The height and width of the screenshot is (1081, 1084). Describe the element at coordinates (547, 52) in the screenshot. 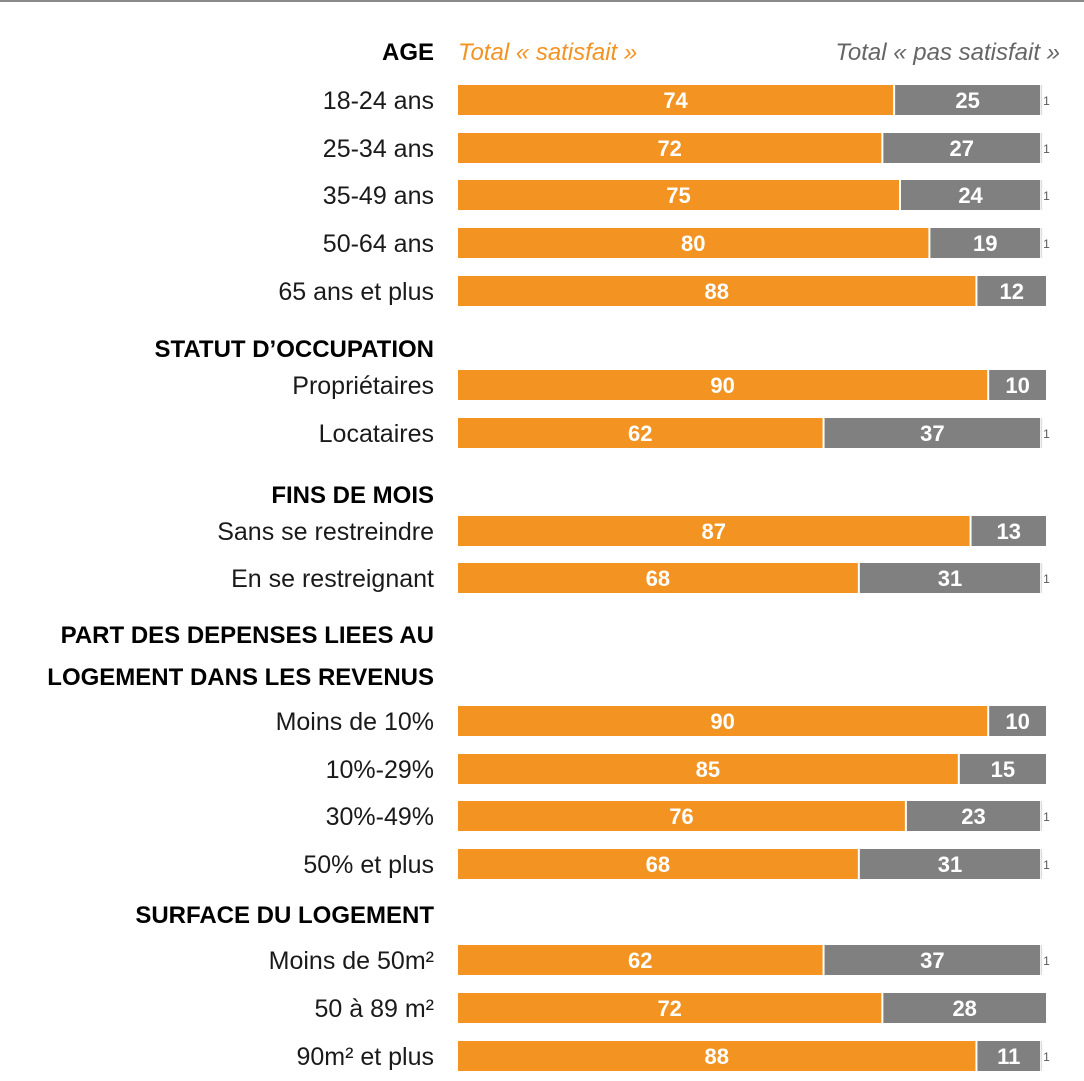

I see `legend-satisfied: Total « satisfait »` at that location.